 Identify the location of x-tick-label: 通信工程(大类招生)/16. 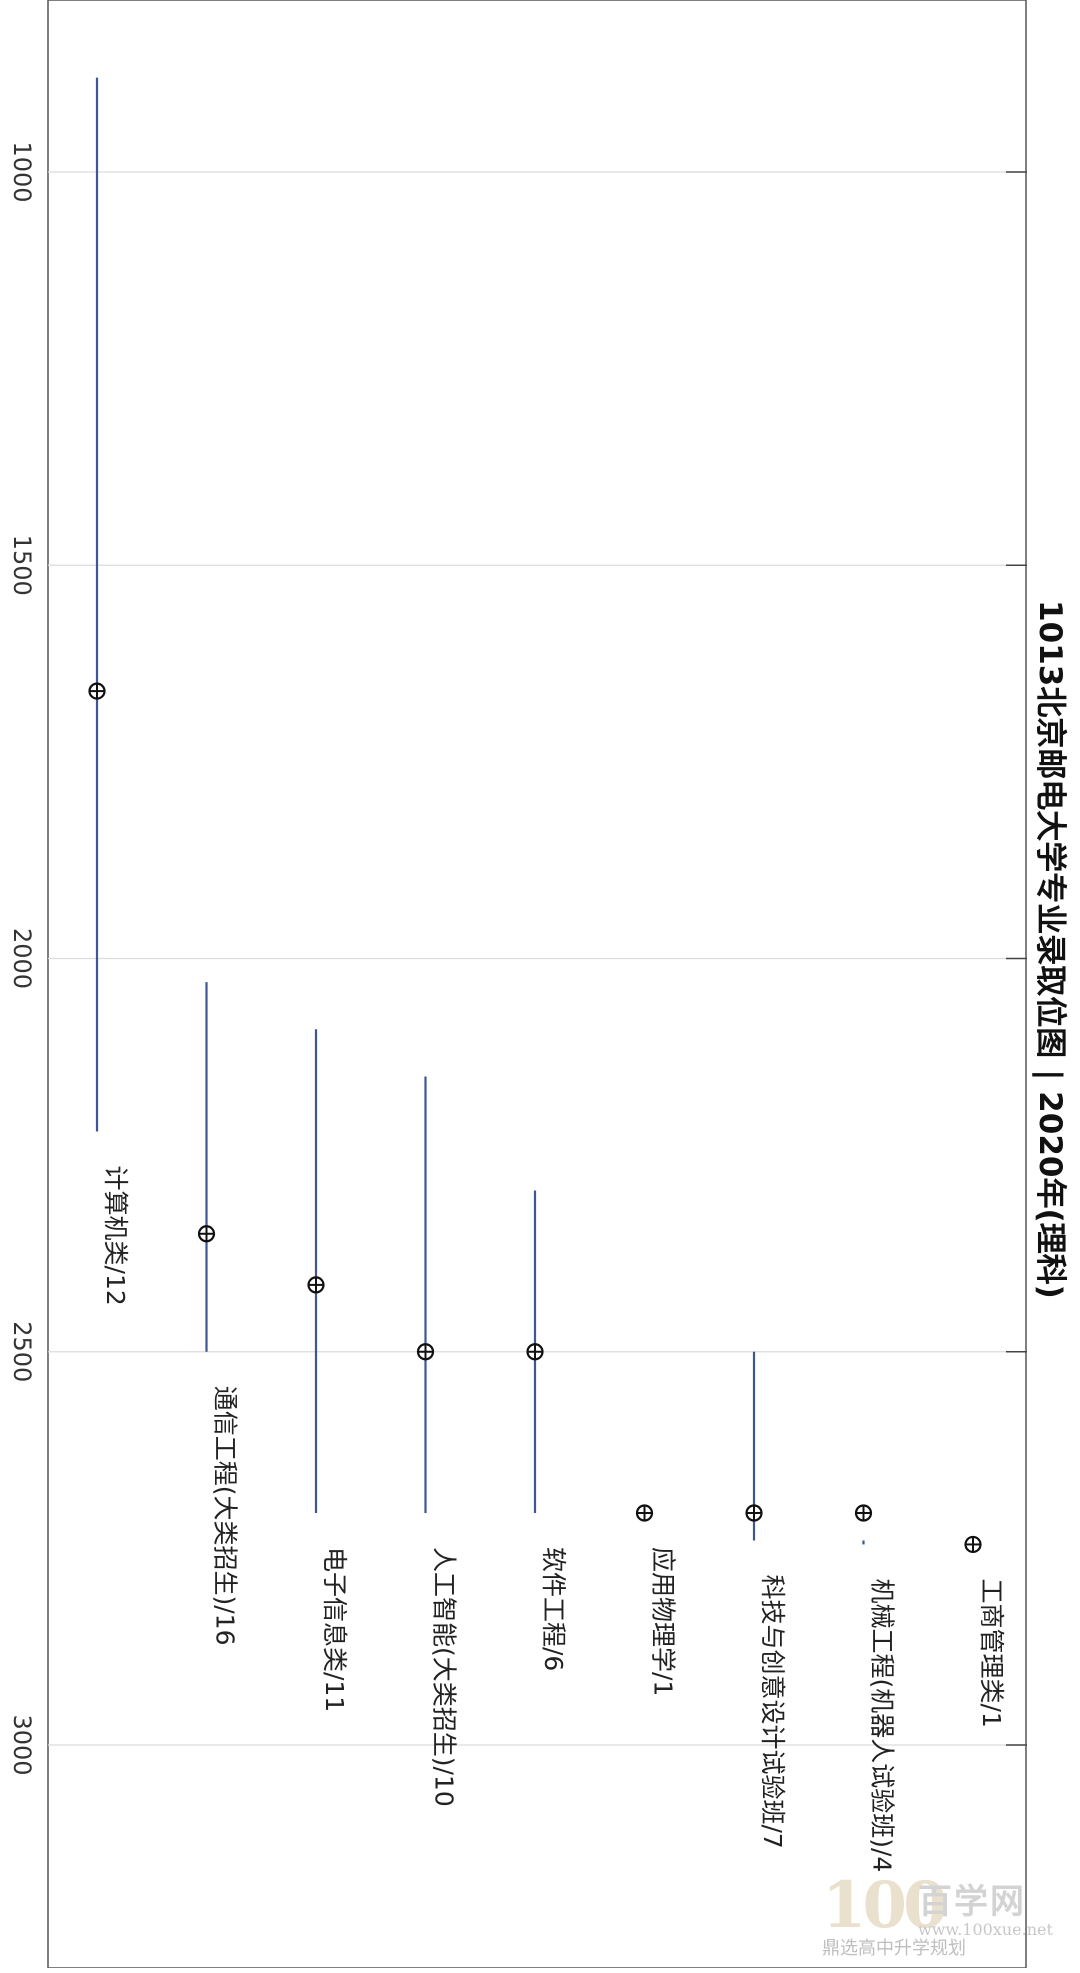
(225, 1516).